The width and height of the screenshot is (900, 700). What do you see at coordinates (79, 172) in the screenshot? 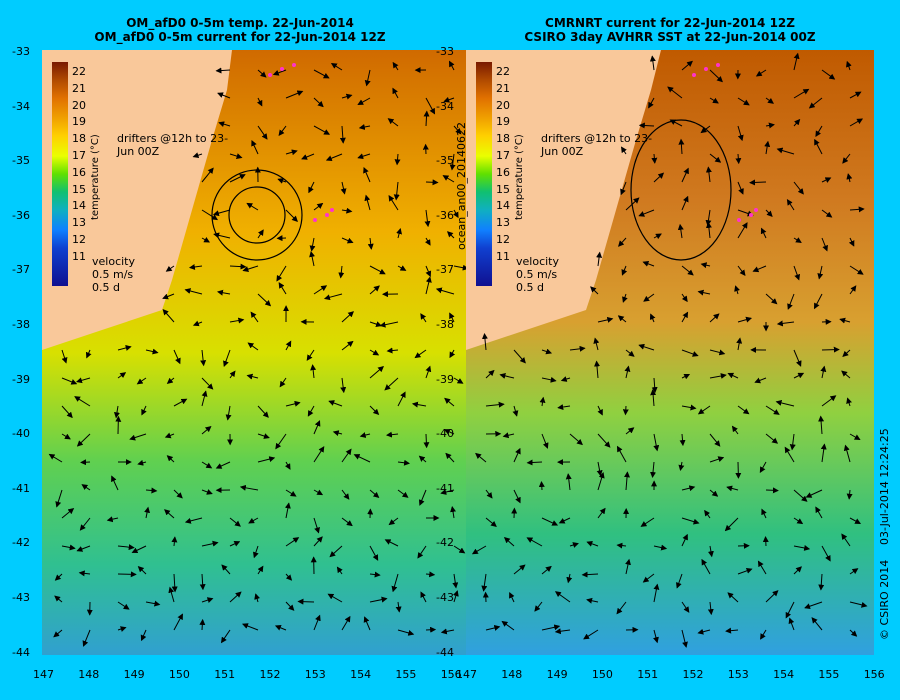
I see `colorbar-tick-label: 16` at bounding box center [79, 172].